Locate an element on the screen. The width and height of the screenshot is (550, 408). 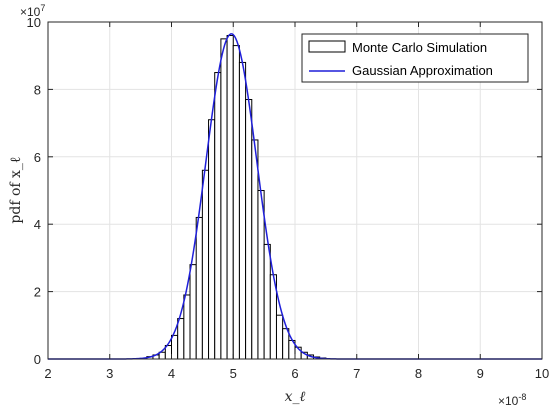
x-tick-label: 7 is located at coordinates (356, 373).